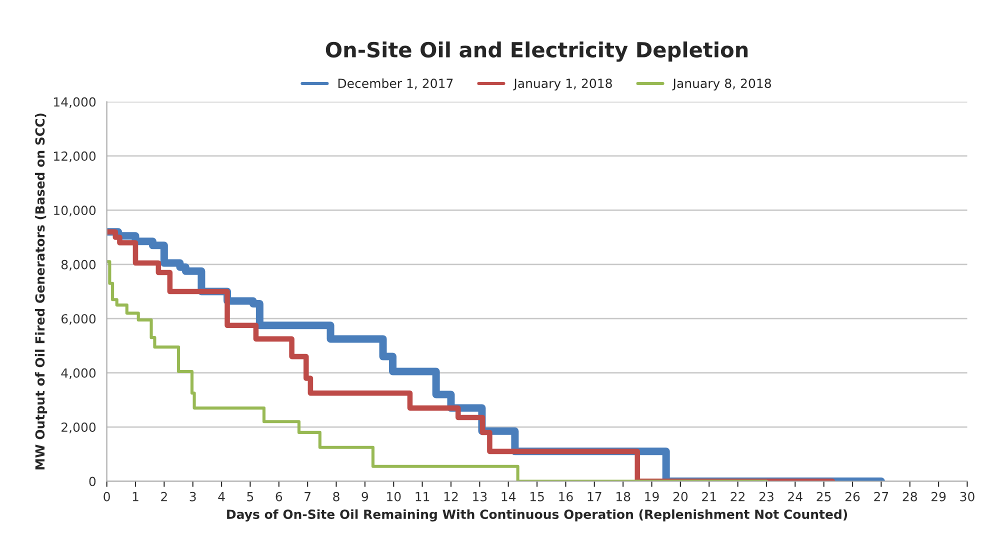 The width and height of the screenshot is (989, 550). What do you see at coordinates (41, 292) in the screenshot?
I see `y-axis-title: MW Output of Oil Fired Generators (Based on SCC)` at bounding box center [41, 292].